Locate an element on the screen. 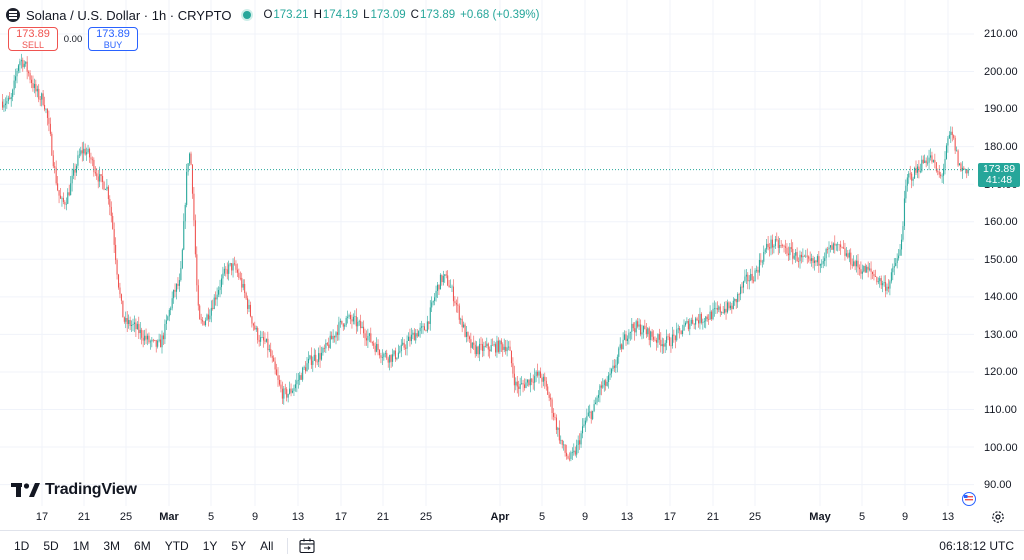 Image resolution: width=1024 pixels, height=560 pixels. sell-button: 173.89 SELL is located at coordinates (33, 39).